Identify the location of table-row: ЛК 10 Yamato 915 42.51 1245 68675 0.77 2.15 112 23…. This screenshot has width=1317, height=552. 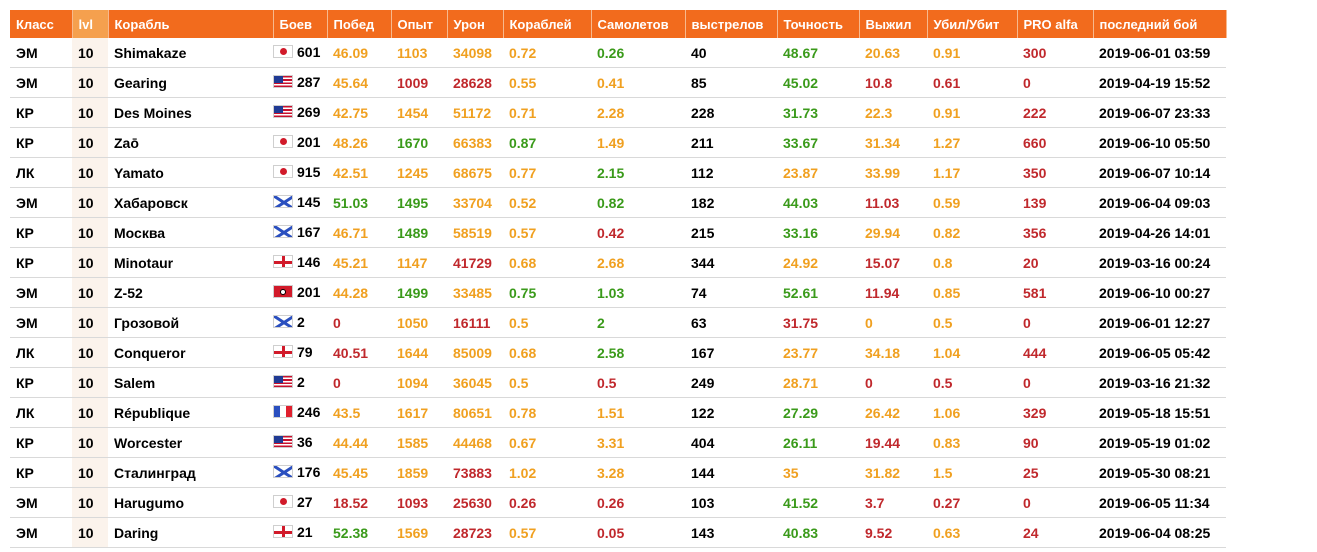
(618, 172).